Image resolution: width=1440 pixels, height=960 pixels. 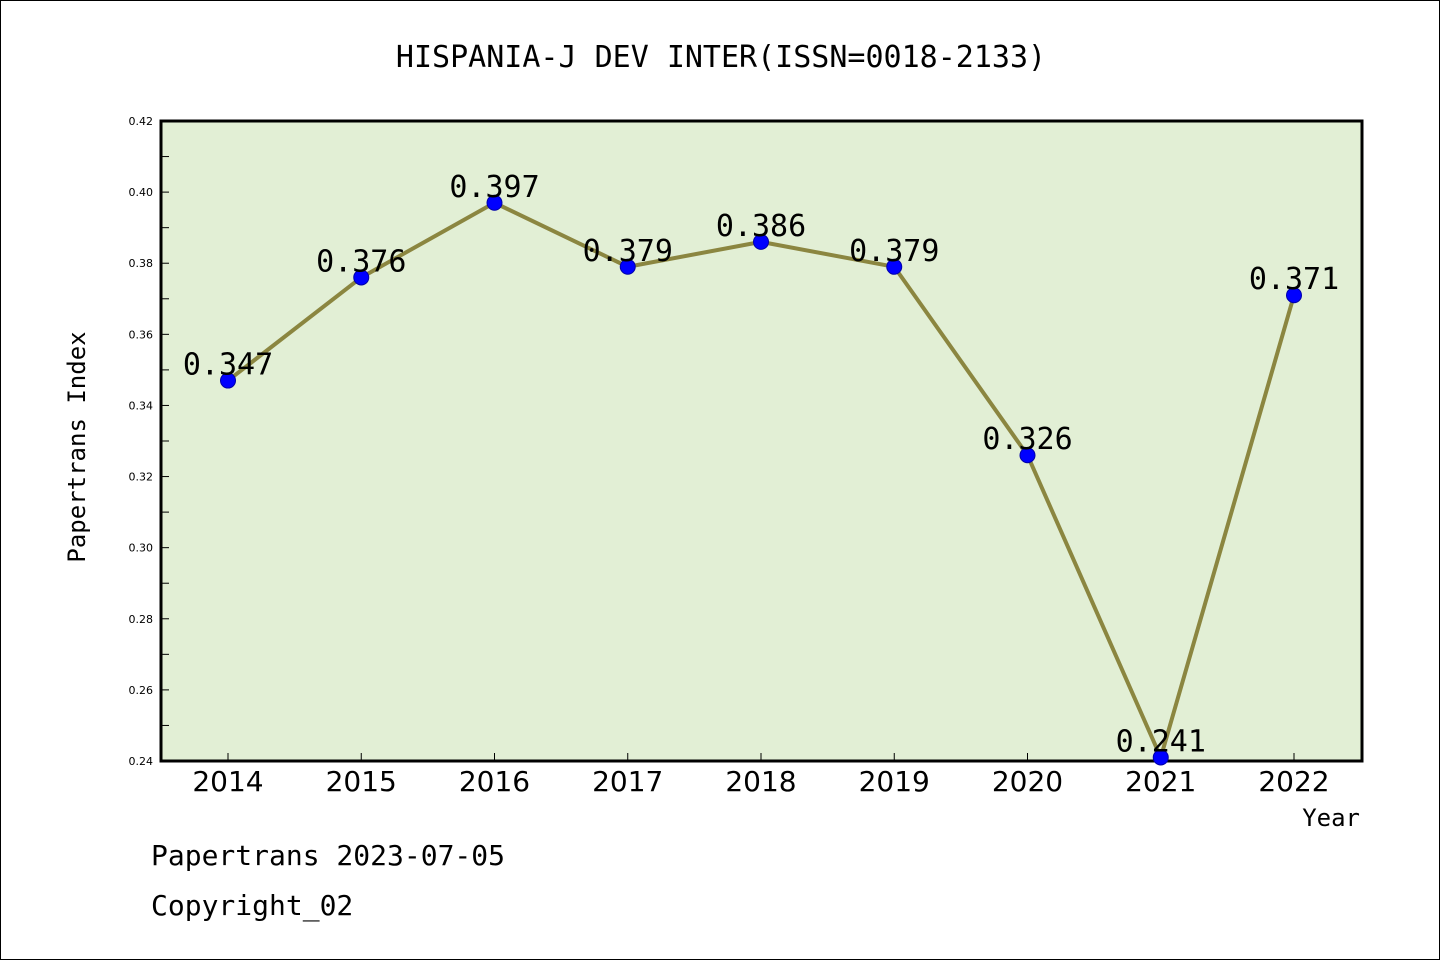 I want to click on y-tick-label: 0.34, so click(x=141, y=405).